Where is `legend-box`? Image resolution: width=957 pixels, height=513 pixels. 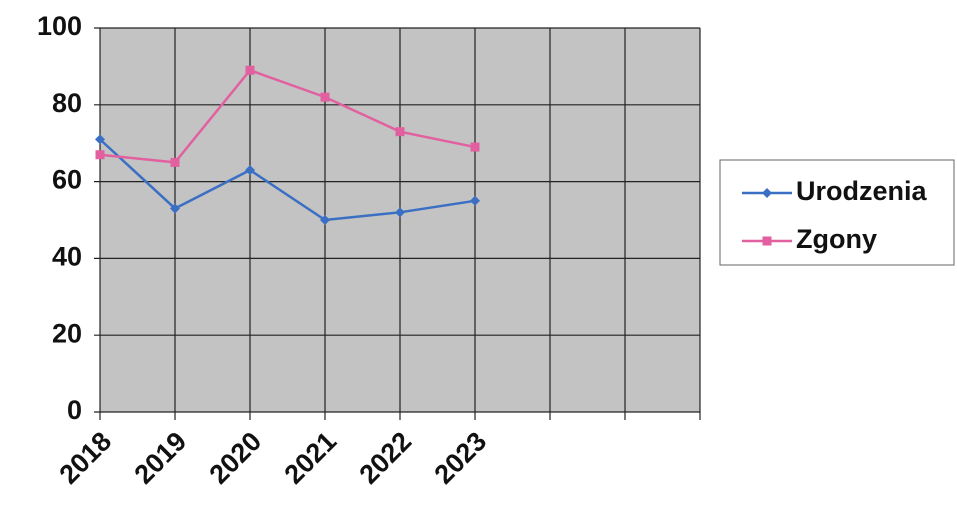 legend-box is located at coordinates (837, 212).